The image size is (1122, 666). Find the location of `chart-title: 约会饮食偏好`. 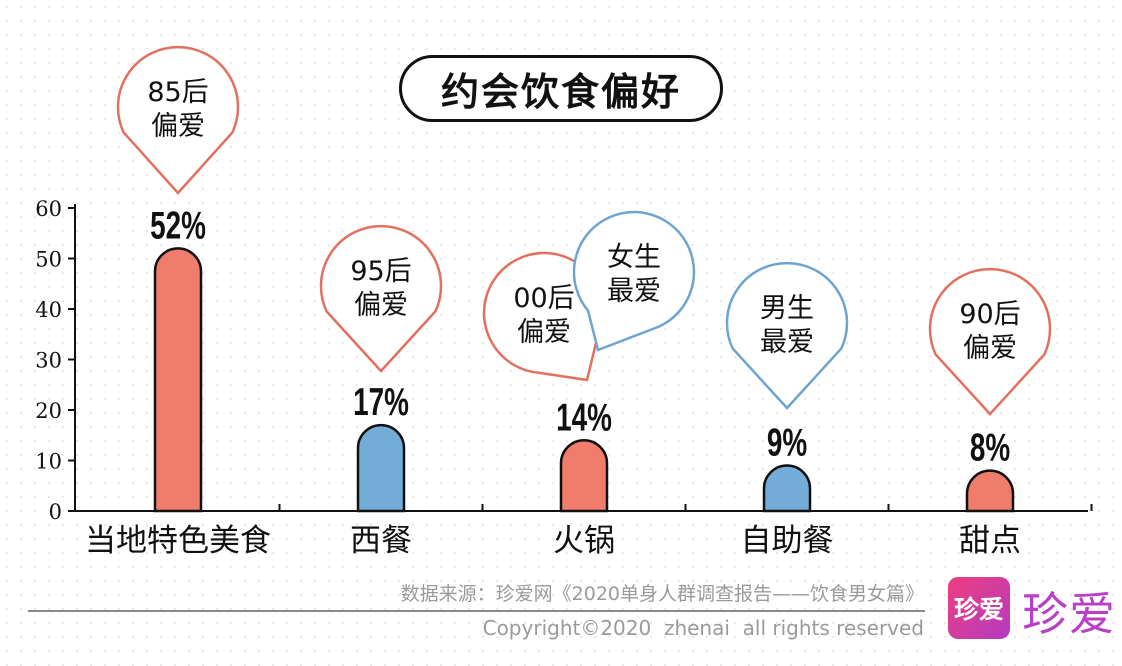

chart-title: 约会饮食偏好 is located at coordinates (560, 92).